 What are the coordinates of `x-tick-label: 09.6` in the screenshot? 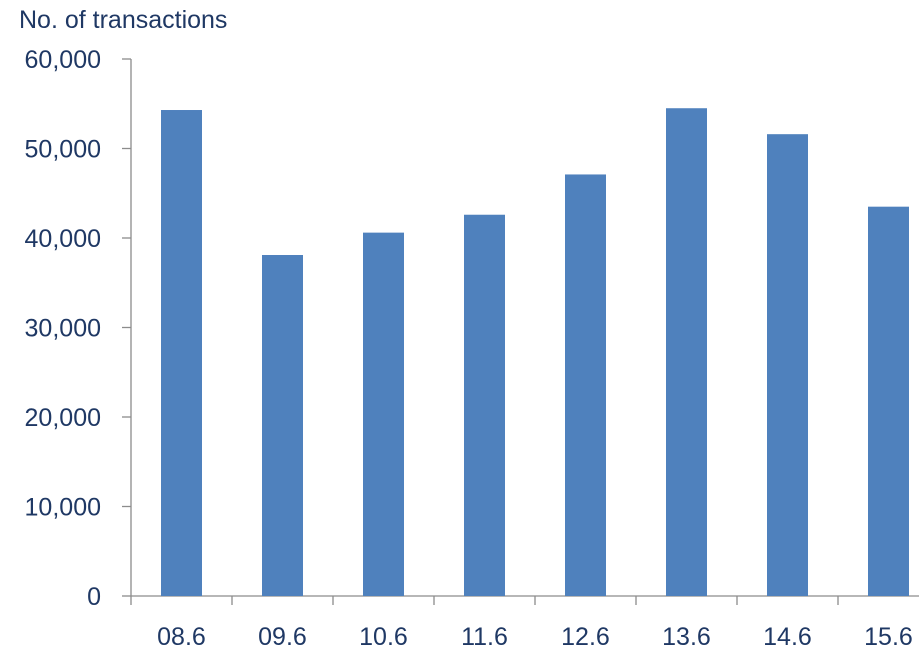 It's located at (282, 637).